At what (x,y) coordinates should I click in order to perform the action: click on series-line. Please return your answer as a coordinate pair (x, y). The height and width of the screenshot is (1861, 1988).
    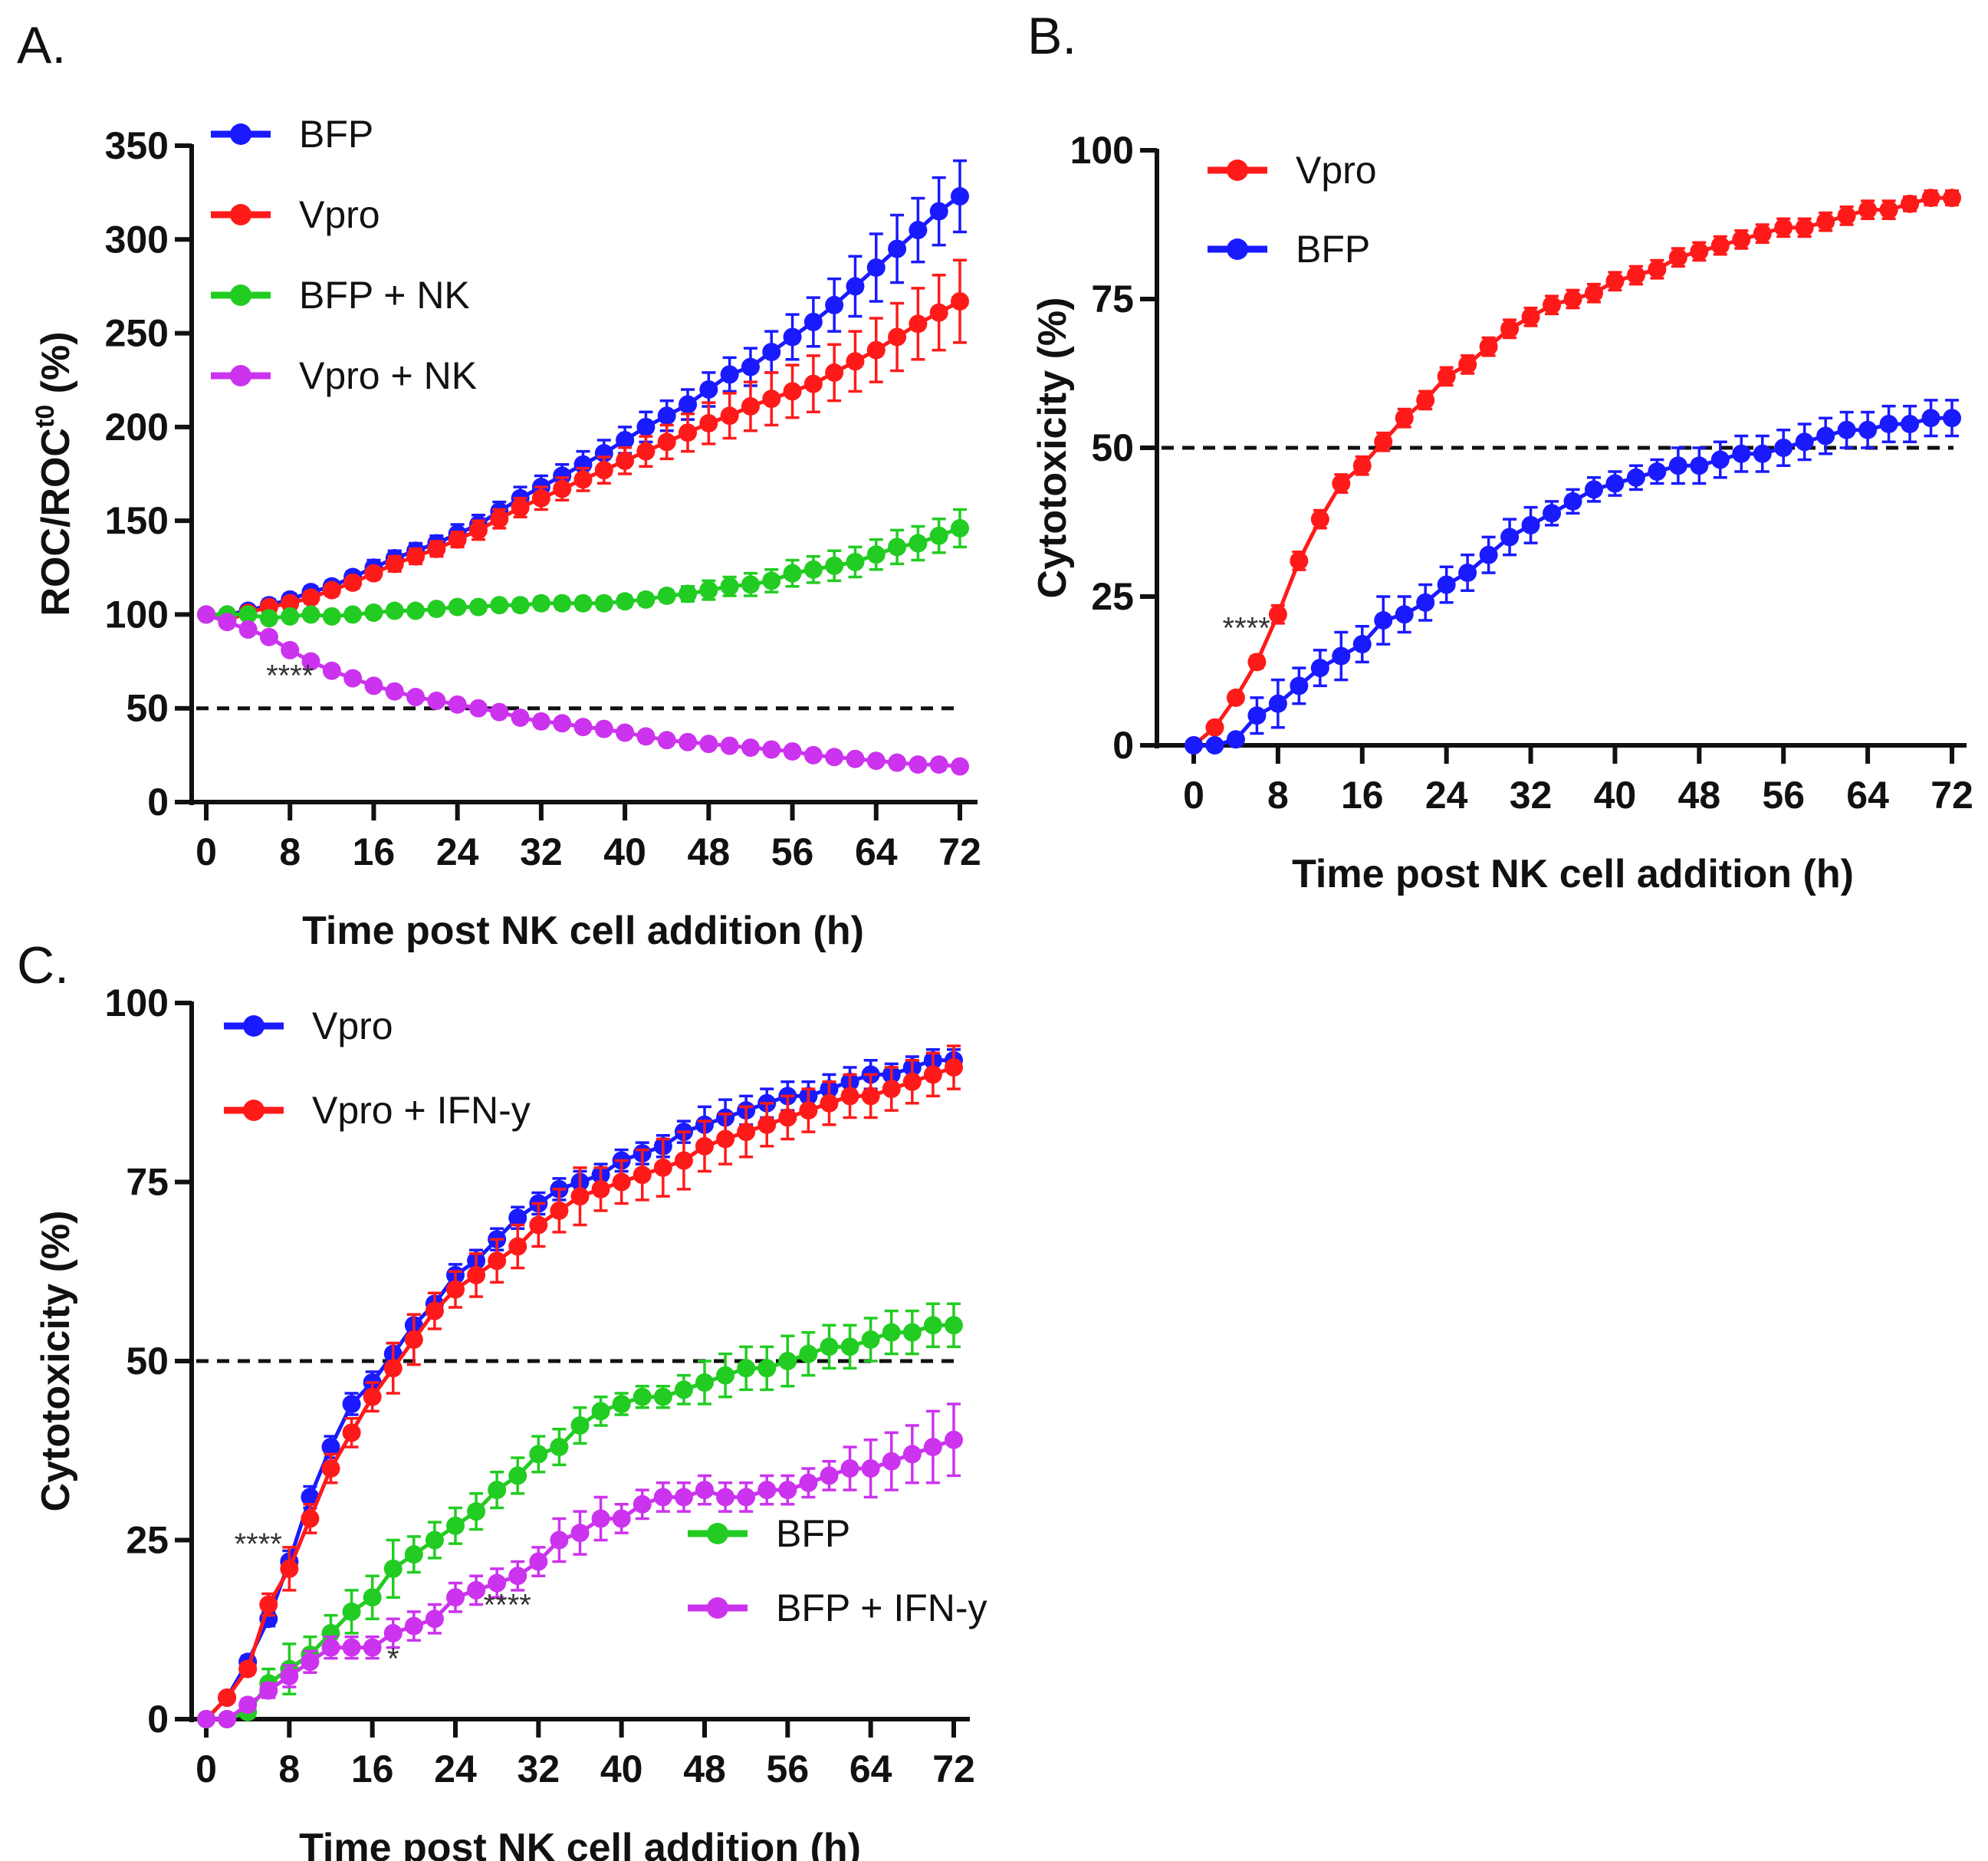
    Looking at the image, I should click on (583, 405).